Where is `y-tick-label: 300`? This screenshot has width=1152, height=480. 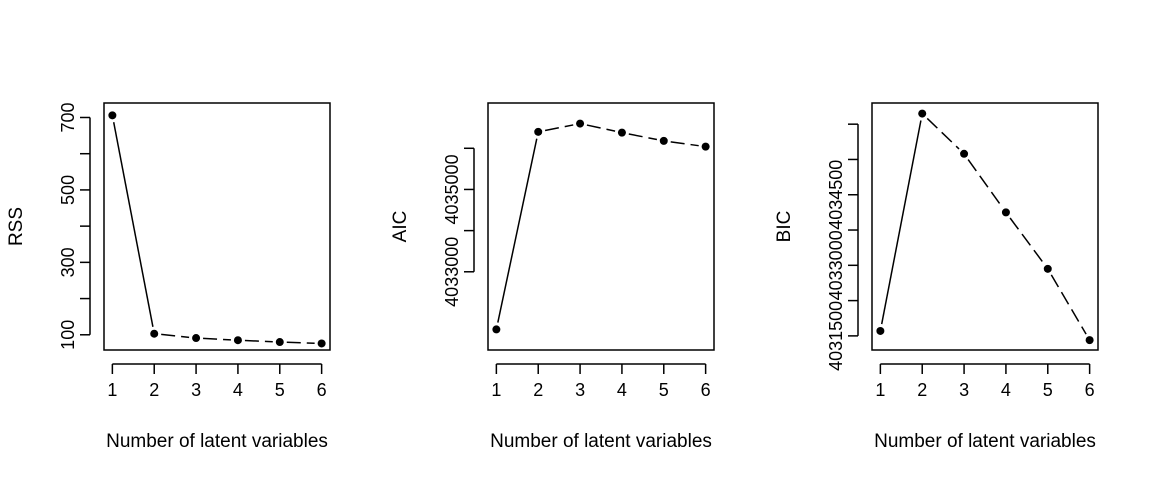 y-tick-label: 300 is located at coordinates (68, 262).